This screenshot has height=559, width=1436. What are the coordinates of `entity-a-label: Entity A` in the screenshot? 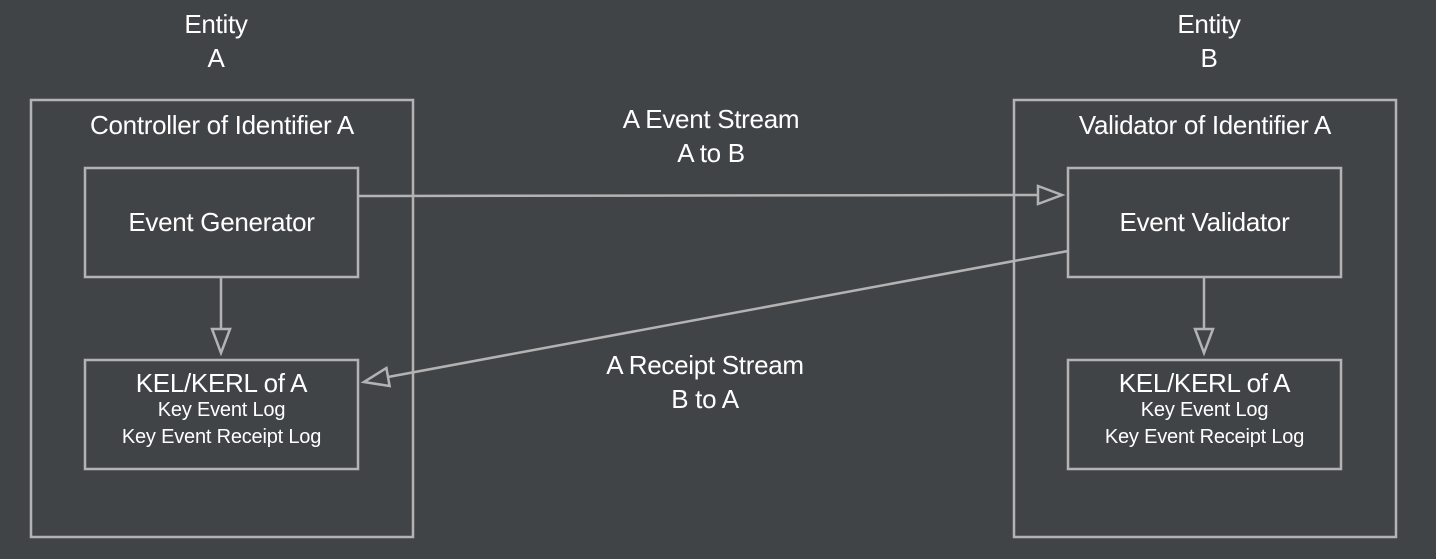 It's located at (216, 41).